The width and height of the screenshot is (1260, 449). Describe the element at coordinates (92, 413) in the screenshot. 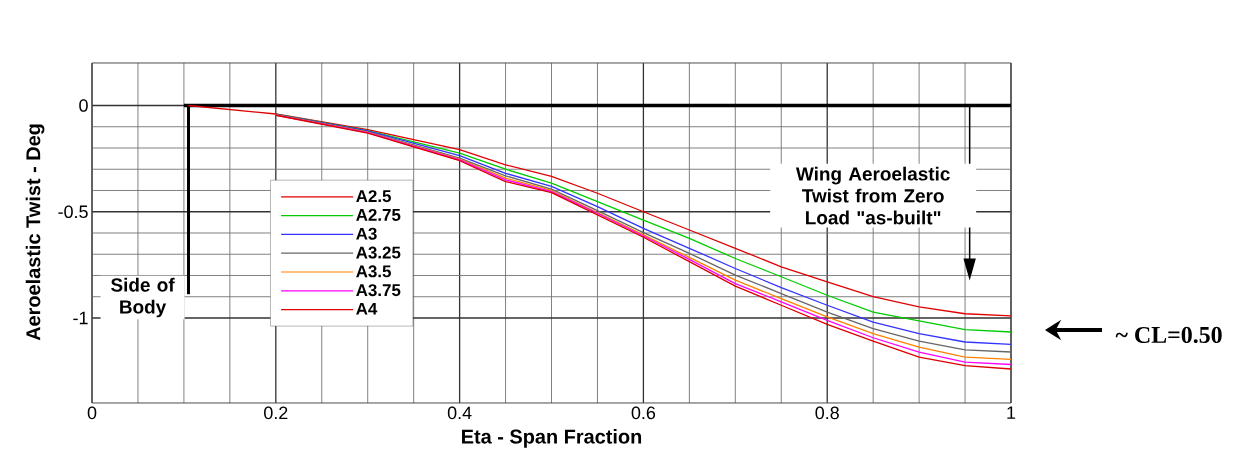

I see `x-tick-label: 0` at that location.